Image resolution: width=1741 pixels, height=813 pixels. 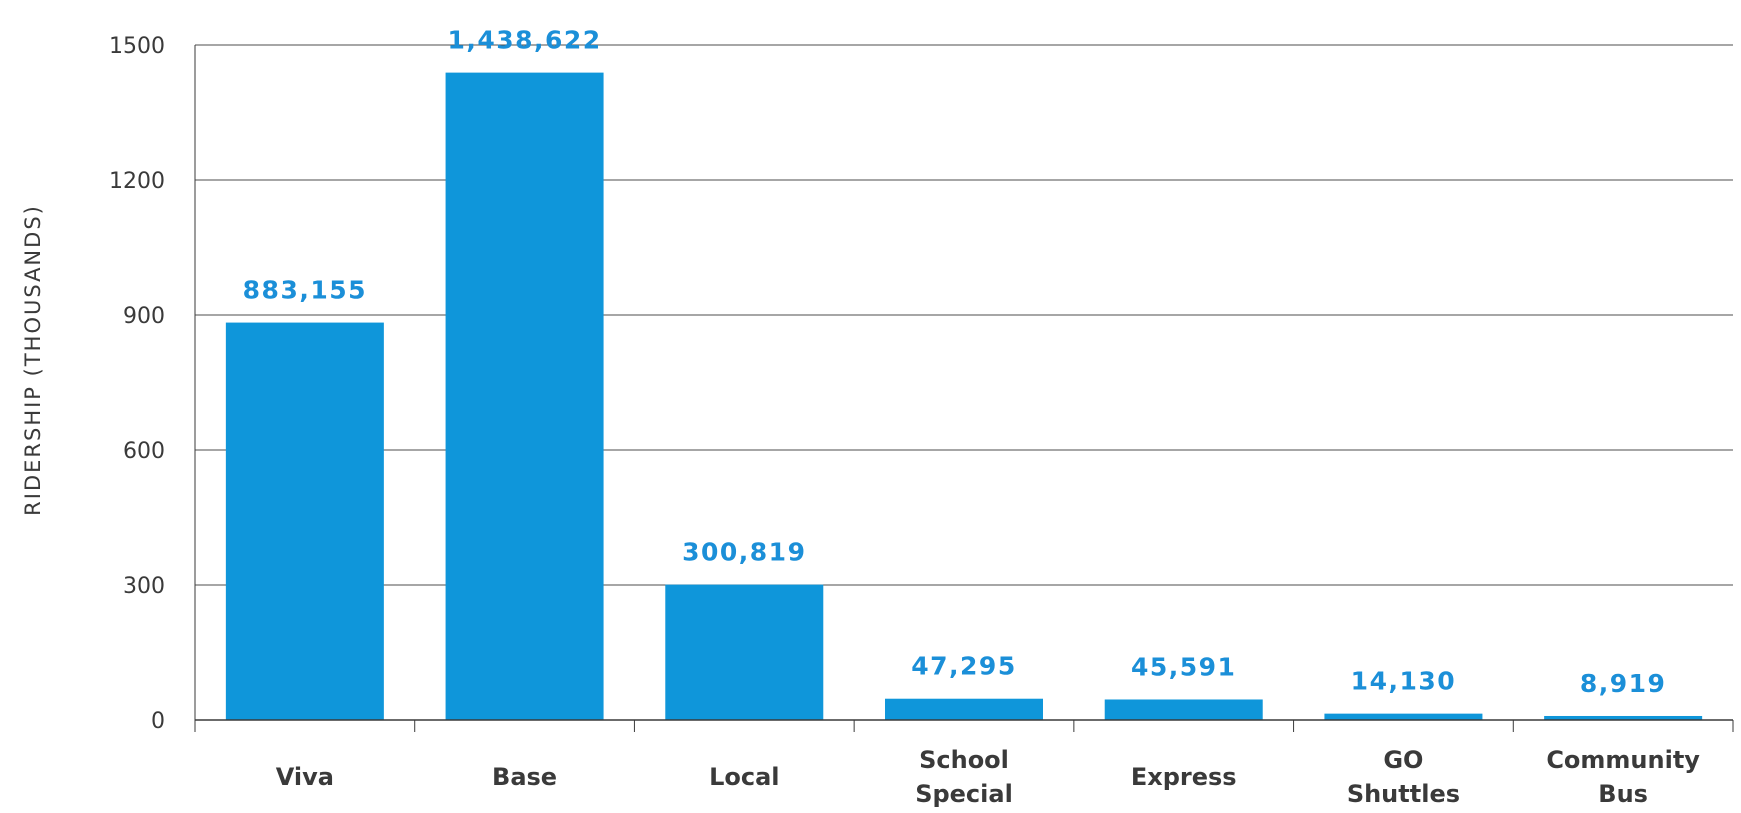 I want to click on data-label: 45,591, so click(x=1183, y=666).